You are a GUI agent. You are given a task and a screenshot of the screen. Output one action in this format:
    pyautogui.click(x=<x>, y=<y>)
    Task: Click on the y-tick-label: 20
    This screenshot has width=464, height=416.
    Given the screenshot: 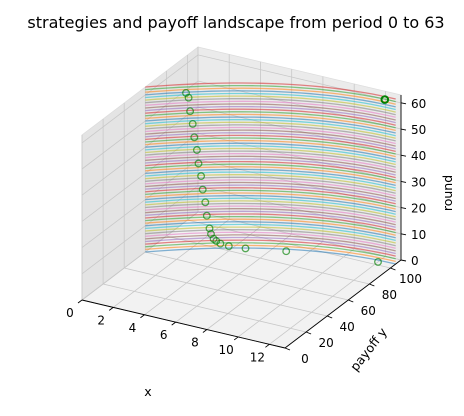 What is the action you would take?
    pyautogui.click(x=325, y=343)
    